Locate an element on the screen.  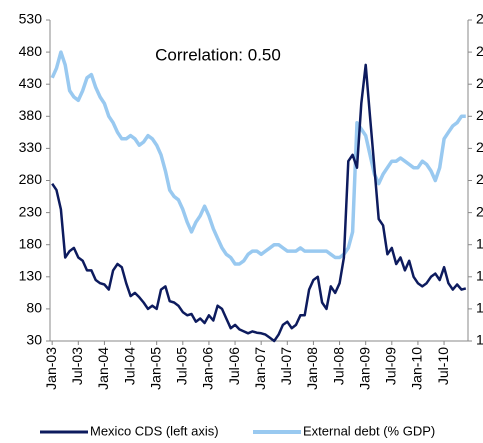
x-tick-label: Jul-09 is located at coordinates (391, 366).